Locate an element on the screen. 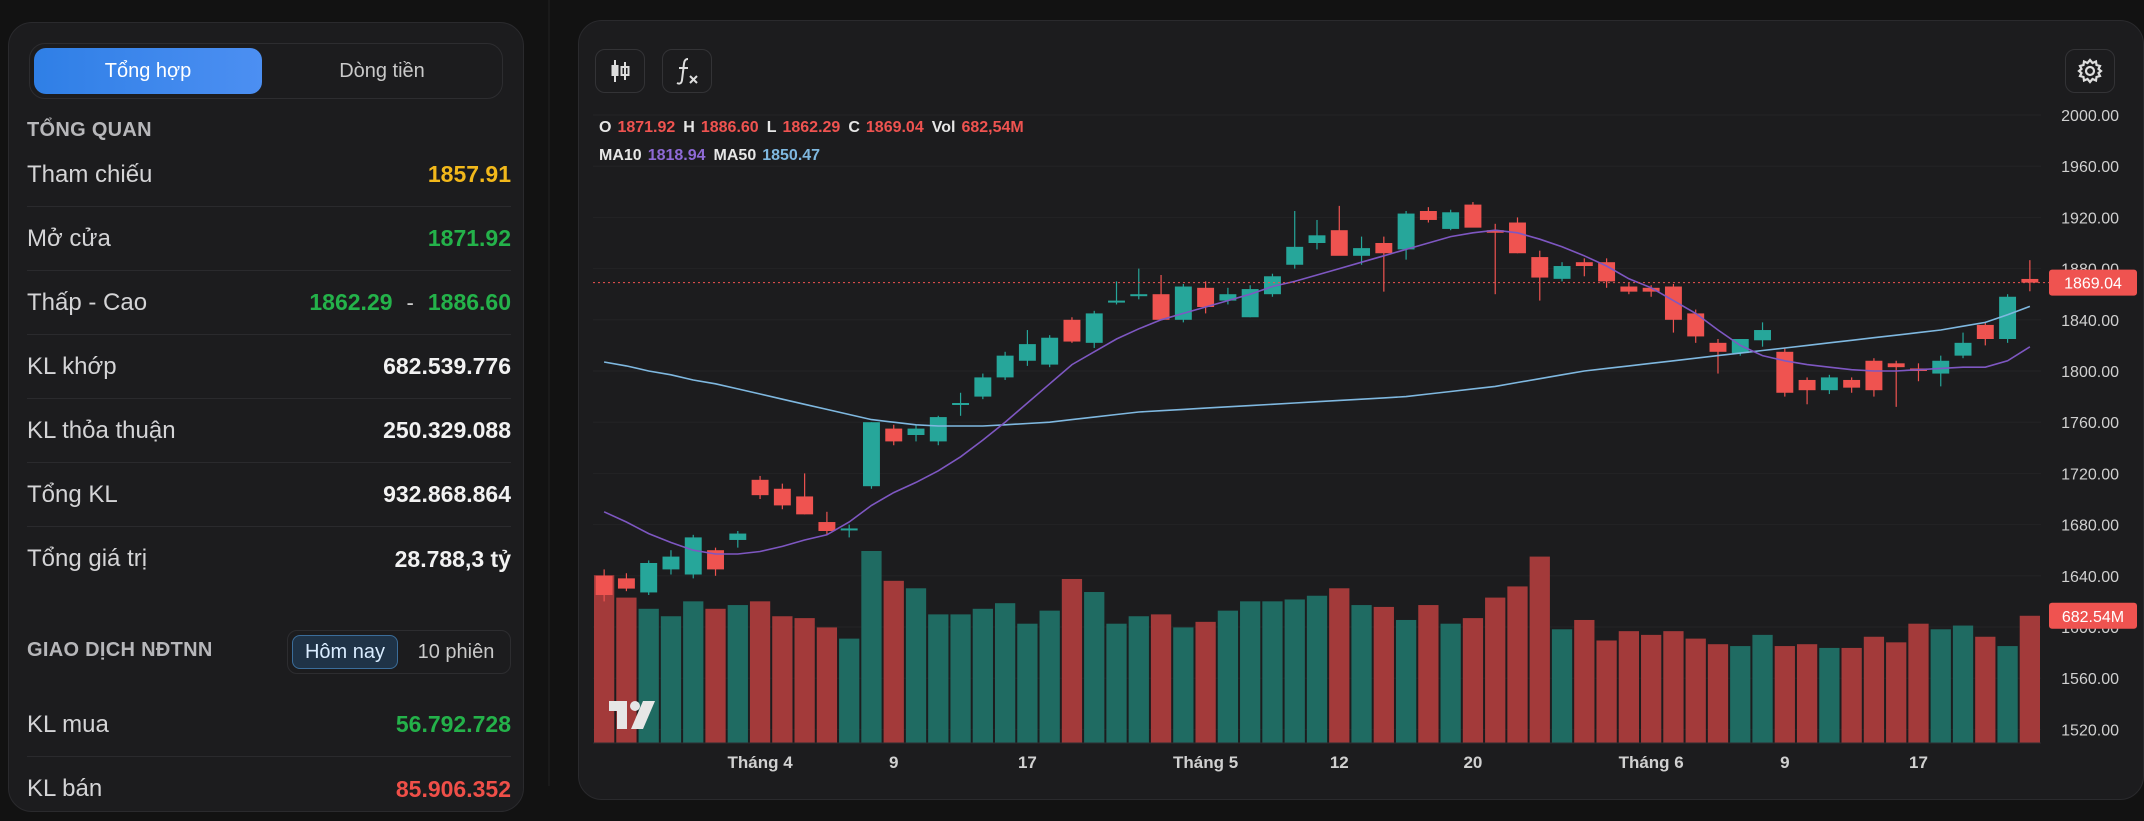 The height and width of the screenshot is (821, 2144). period-today-button: Hôm nay is located at coordinates (345, 652).